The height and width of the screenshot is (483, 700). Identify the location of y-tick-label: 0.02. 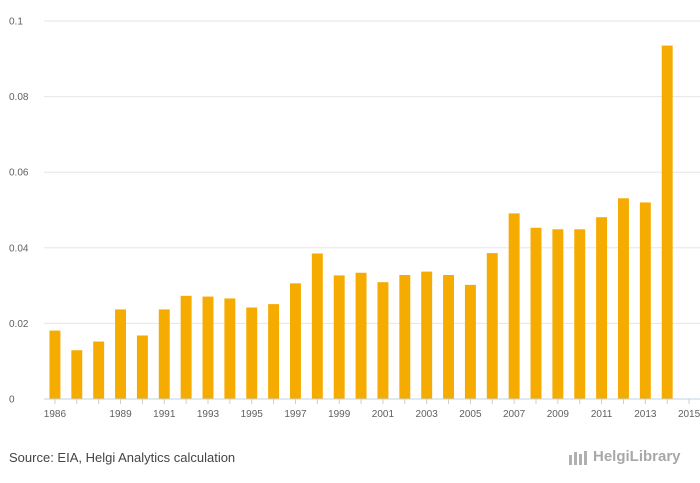
(19, 324).